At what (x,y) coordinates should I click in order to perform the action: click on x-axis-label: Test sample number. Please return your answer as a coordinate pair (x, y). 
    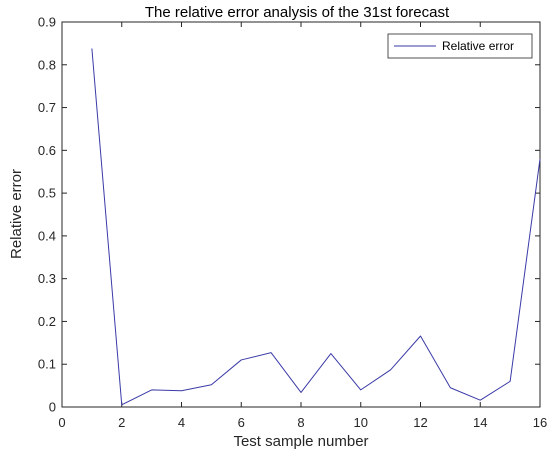
    Looking at the image, I should click on (300, 441).